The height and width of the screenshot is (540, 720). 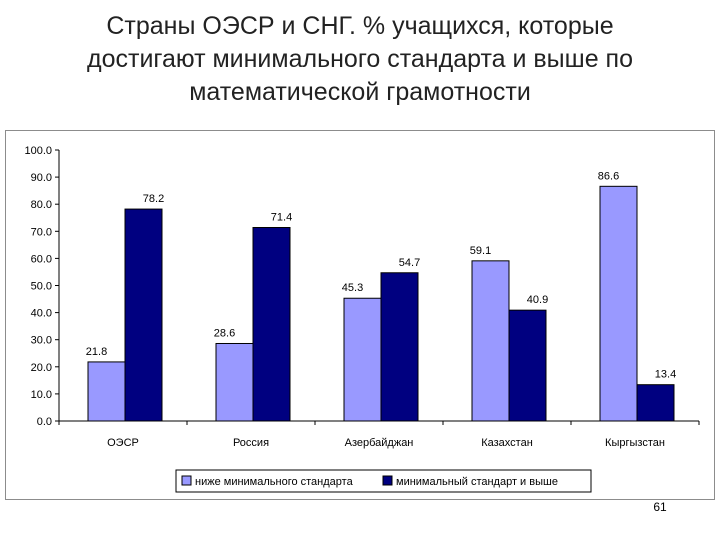 I want to click on y-tick-label: 100.0, so click(x=38, y=151).